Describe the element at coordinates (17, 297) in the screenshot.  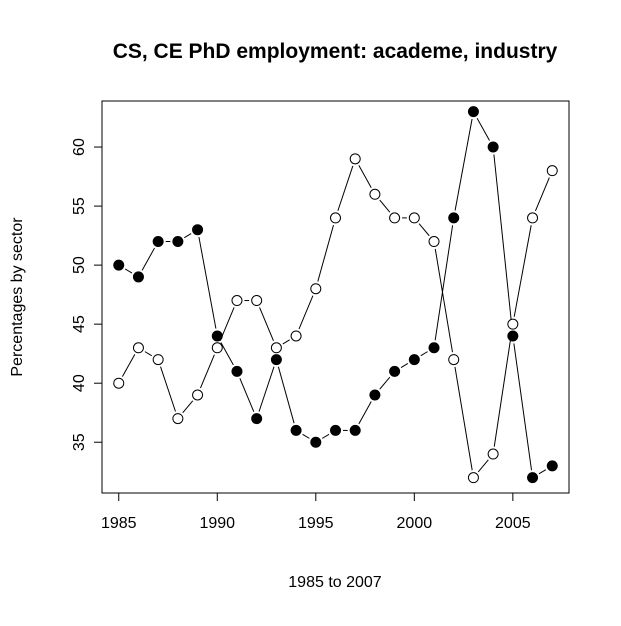
I see `y-axis-label: Percentages by sector` at that location.